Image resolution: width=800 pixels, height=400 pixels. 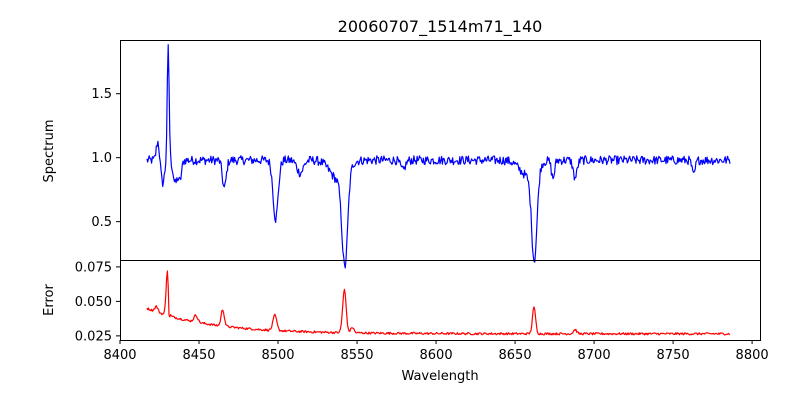 I want to click on spectrum-y-tick-label: 1.5, so click(x=101, y=94).